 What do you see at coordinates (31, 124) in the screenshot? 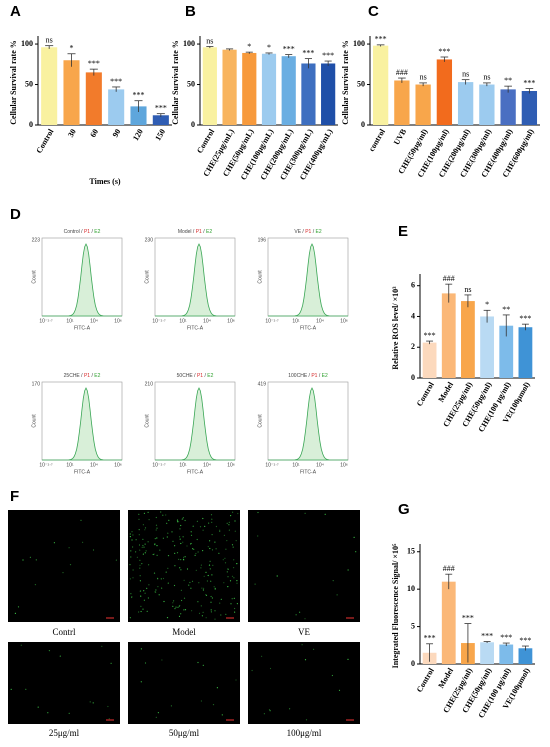
I see `y-tick-label: 0` at bounding box center [31, 124].